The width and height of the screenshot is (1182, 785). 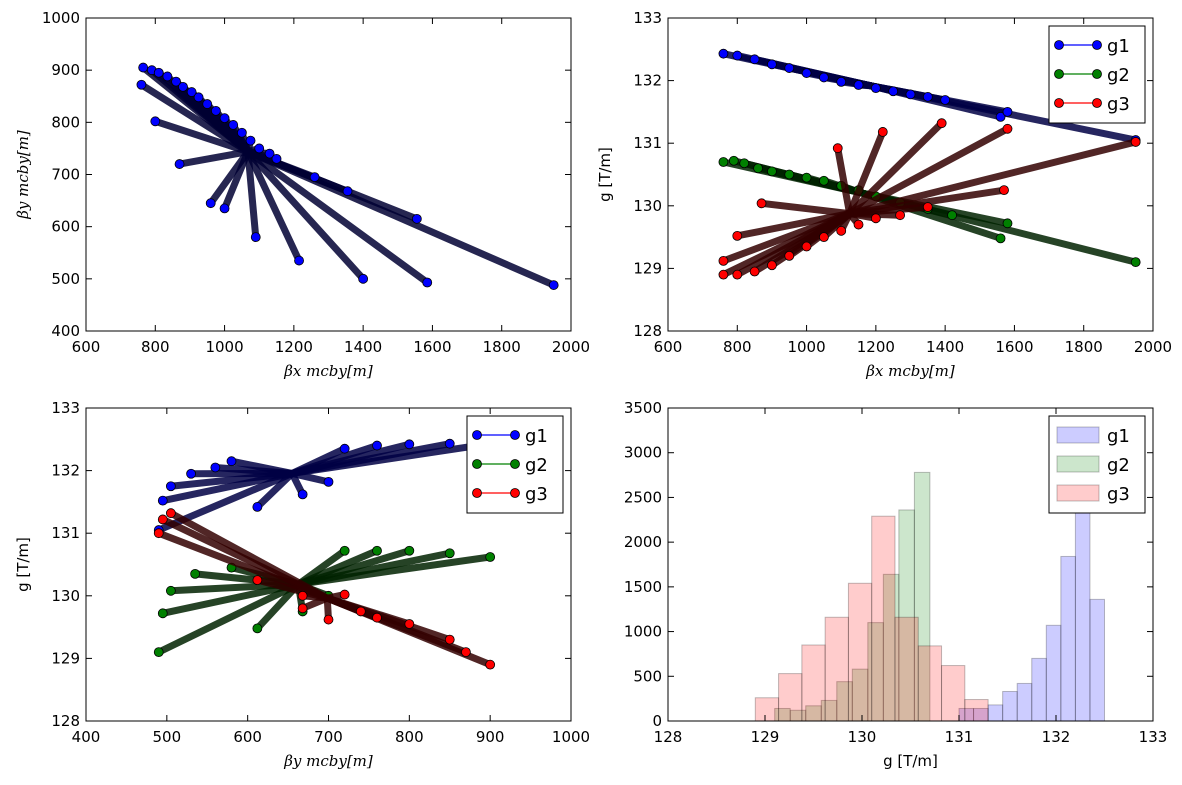 What do you see at coordinates (643, 587) in the screenshot?
I see `y-tick-label: 1500` at bounding box center [643, 587].